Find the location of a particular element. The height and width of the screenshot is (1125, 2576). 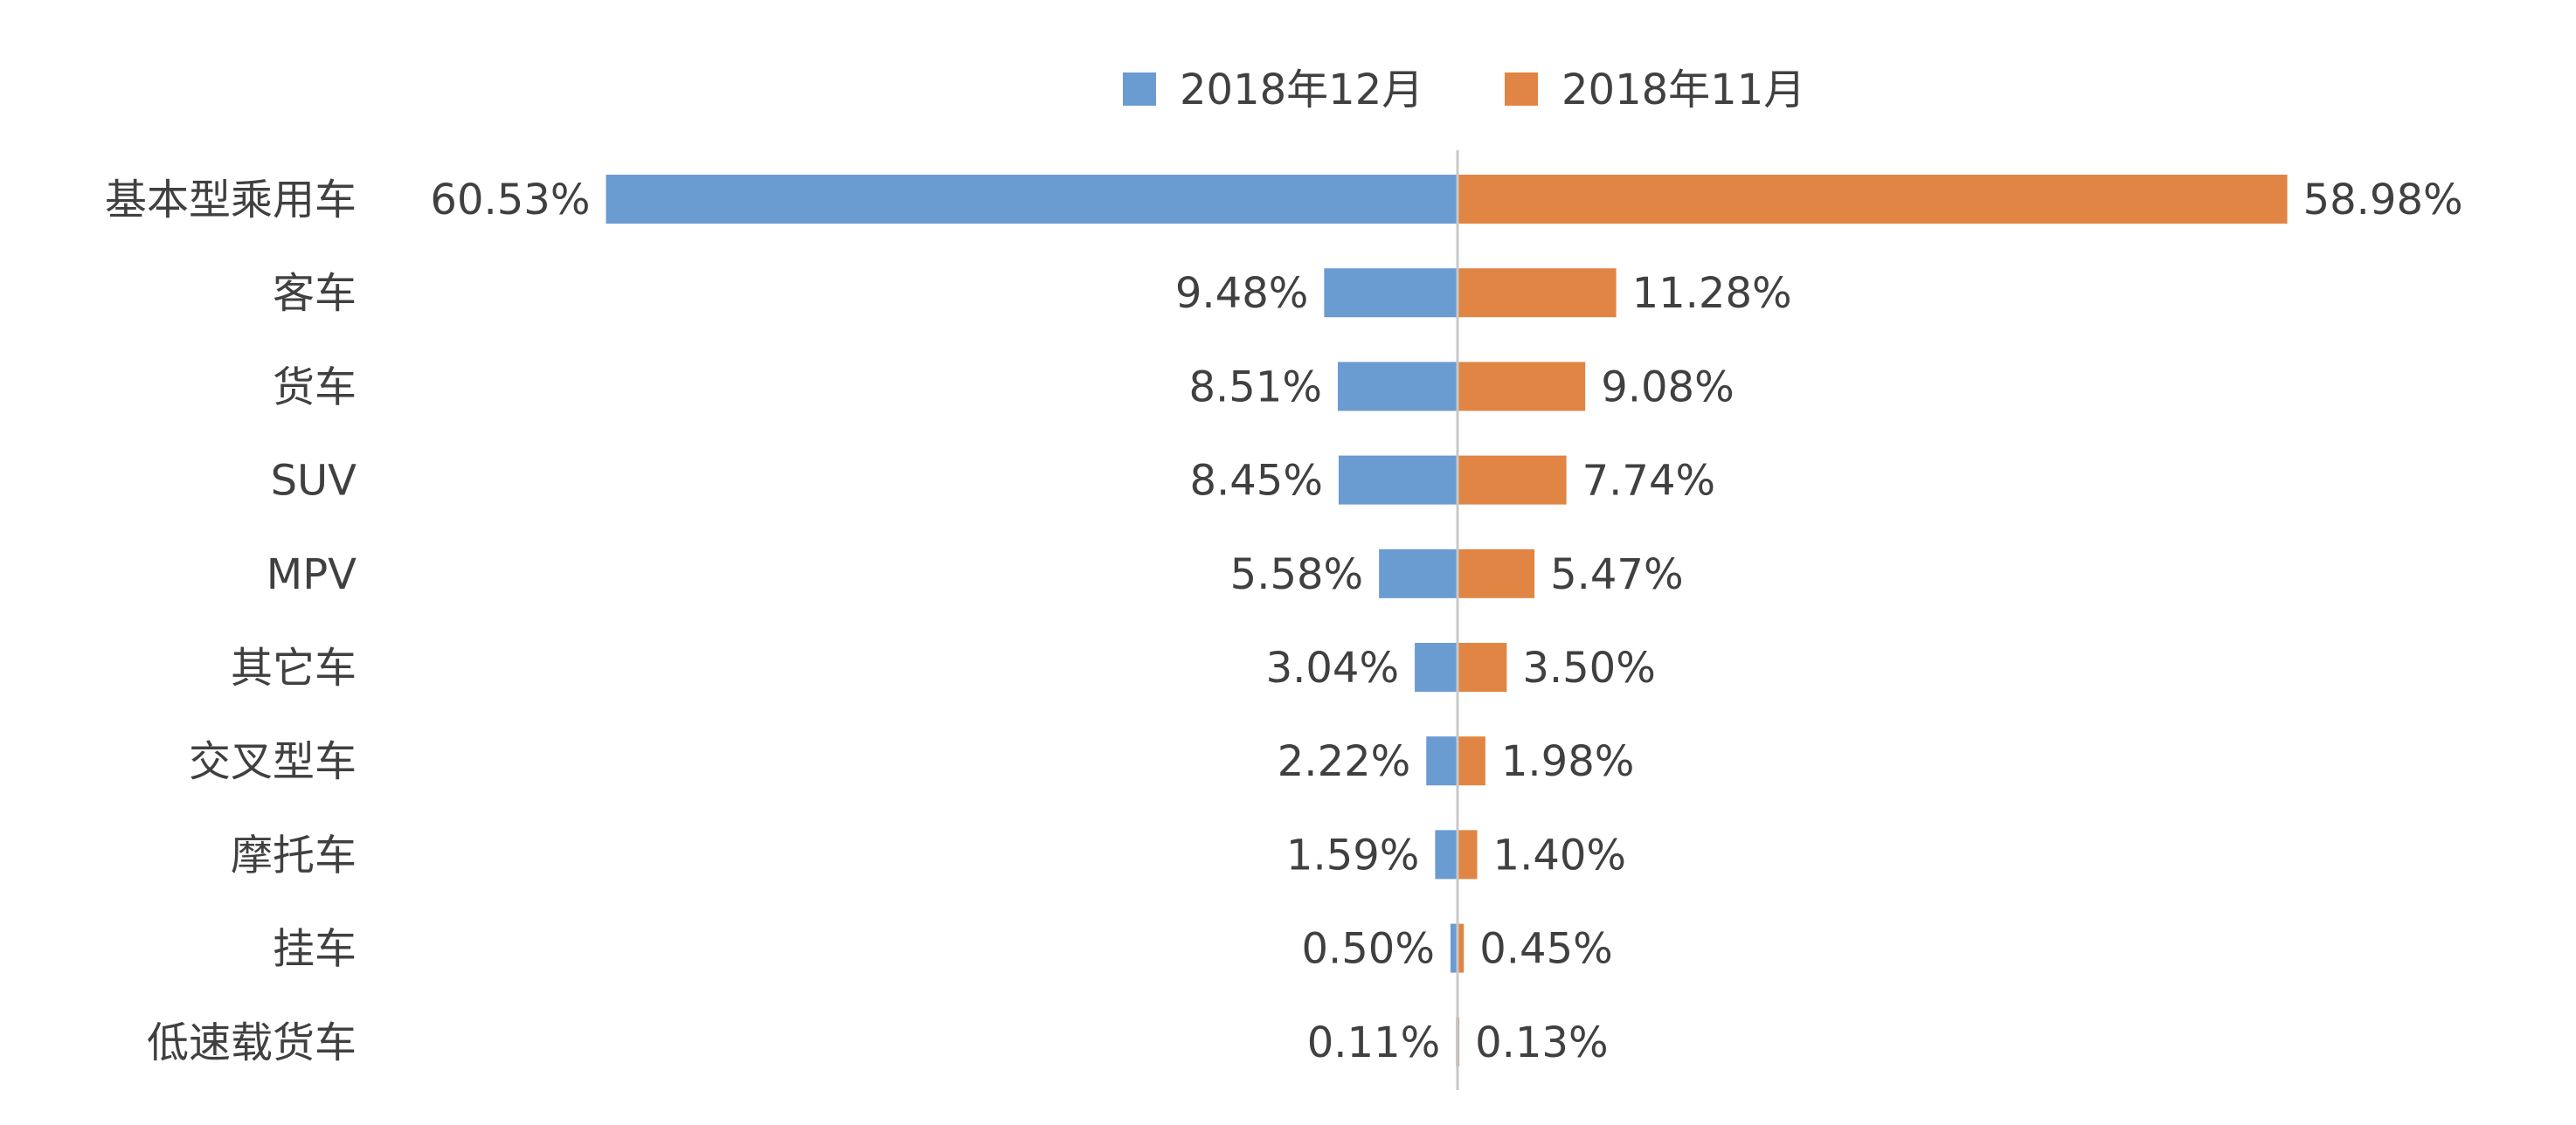

value-label-dec-4: 5.58% is located at coordinates (1296, 574).